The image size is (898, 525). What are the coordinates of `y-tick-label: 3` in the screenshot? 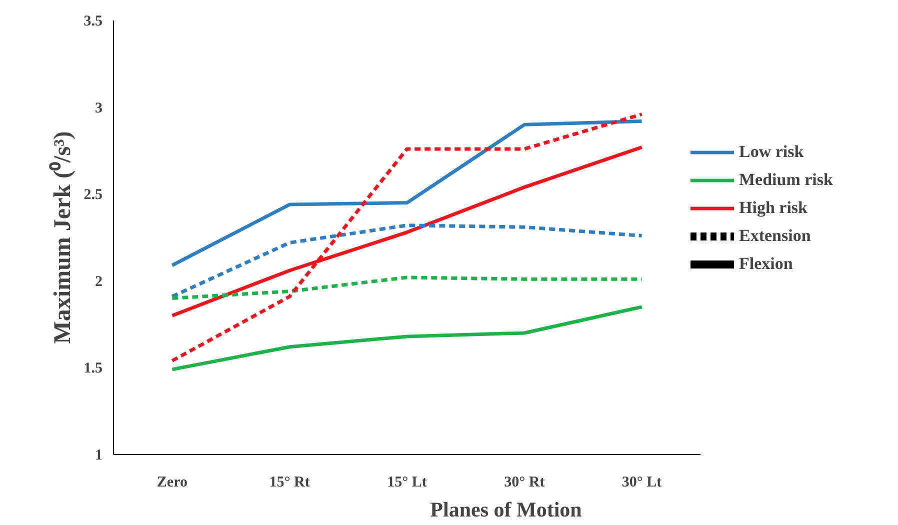 It's located at (98, 108).